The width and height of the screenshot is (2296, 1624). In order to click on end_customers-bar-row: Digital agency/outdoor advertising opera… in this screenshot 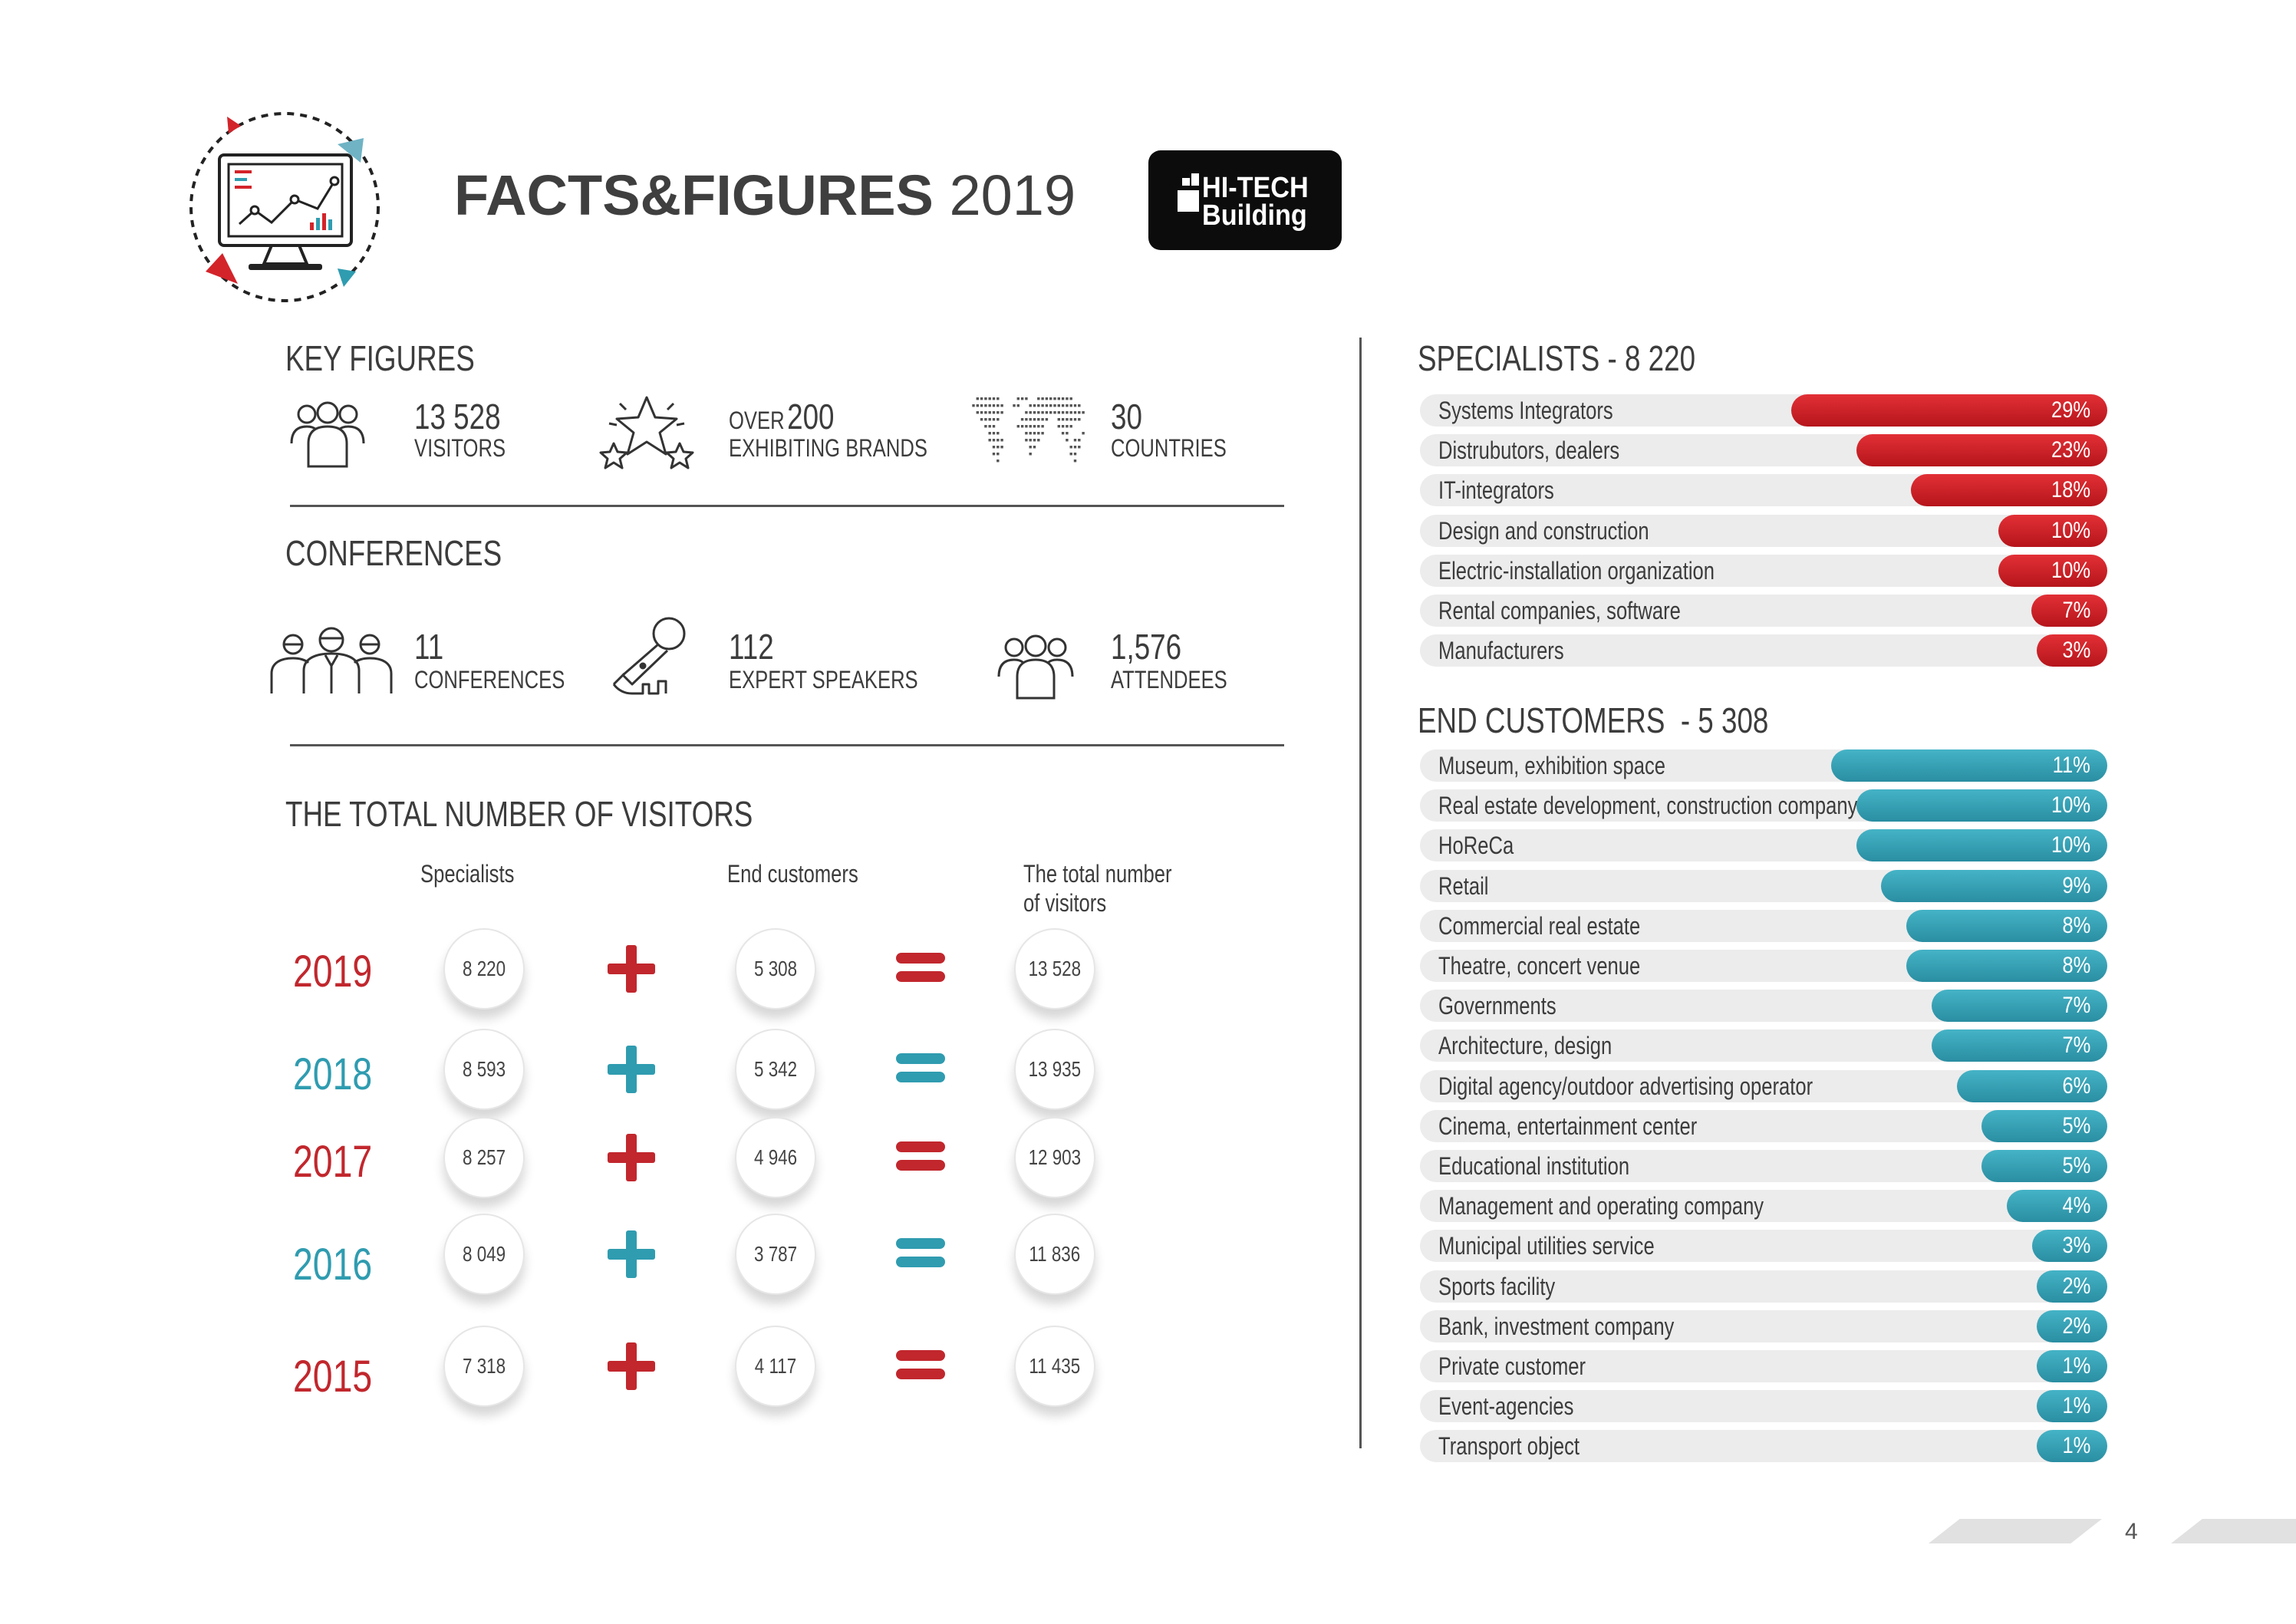, I will do `click(1763, 1085)`.